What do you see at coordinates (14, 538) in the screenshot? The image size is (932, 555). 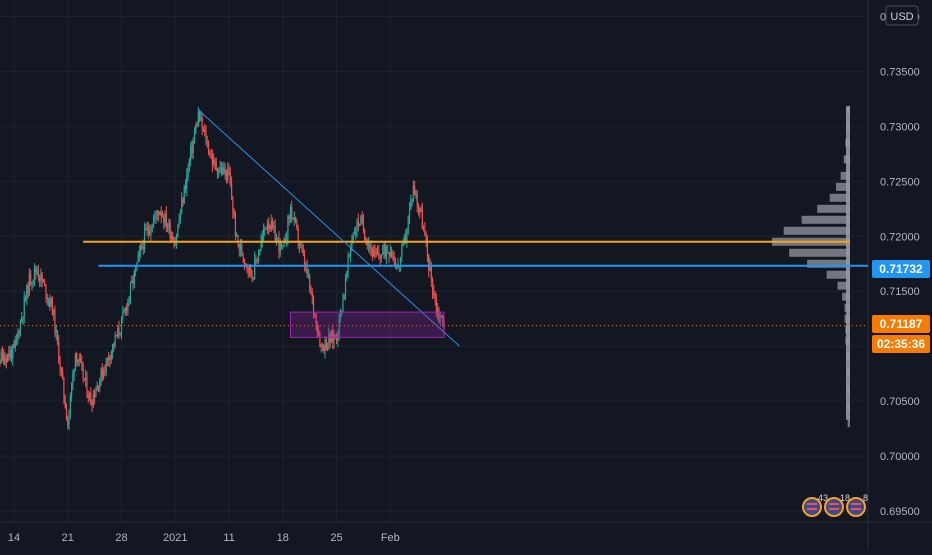 I see `time-tick-label: 14` at bounding box center [14, 538].